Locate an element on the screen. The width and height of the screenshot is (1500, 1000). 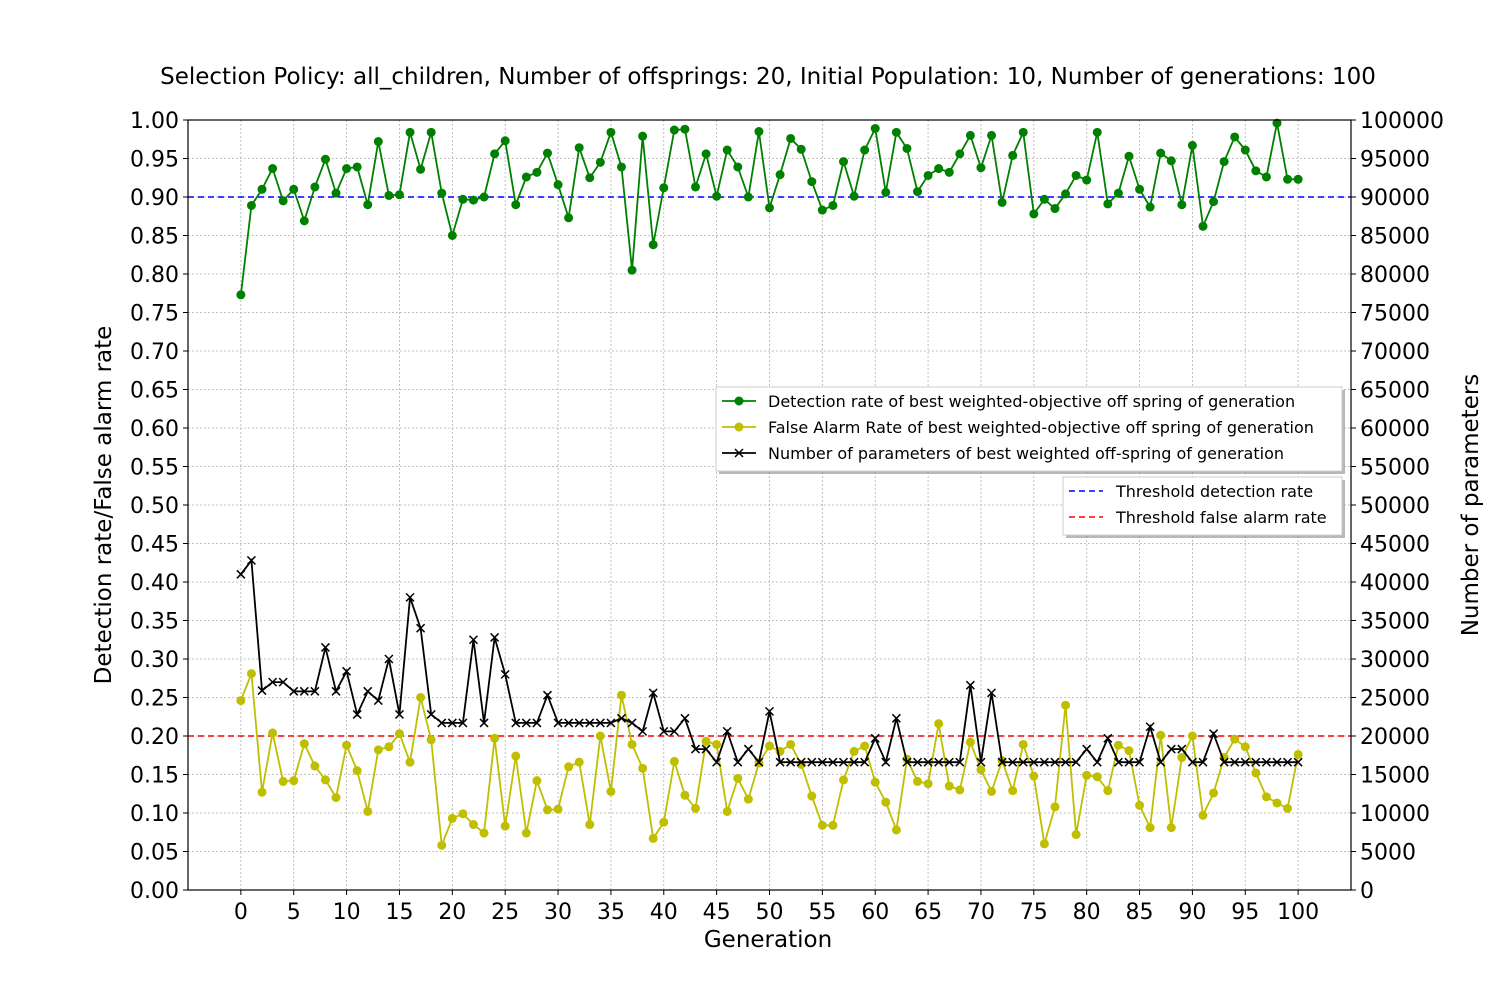
y-tick-label: 0.05 is located at coordinates (154, 853).